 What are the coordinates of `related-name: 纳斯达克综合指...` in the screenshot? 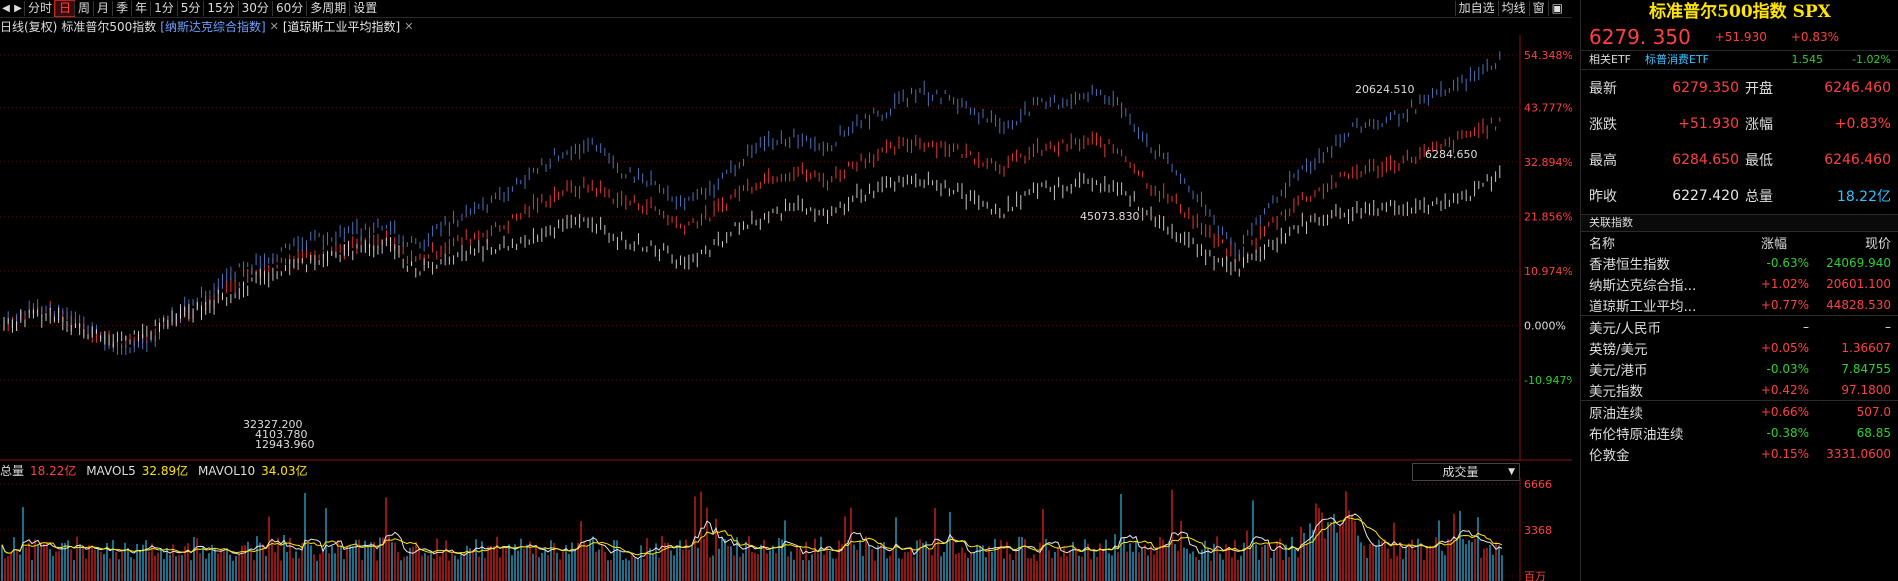 It's located at (1643, 285).